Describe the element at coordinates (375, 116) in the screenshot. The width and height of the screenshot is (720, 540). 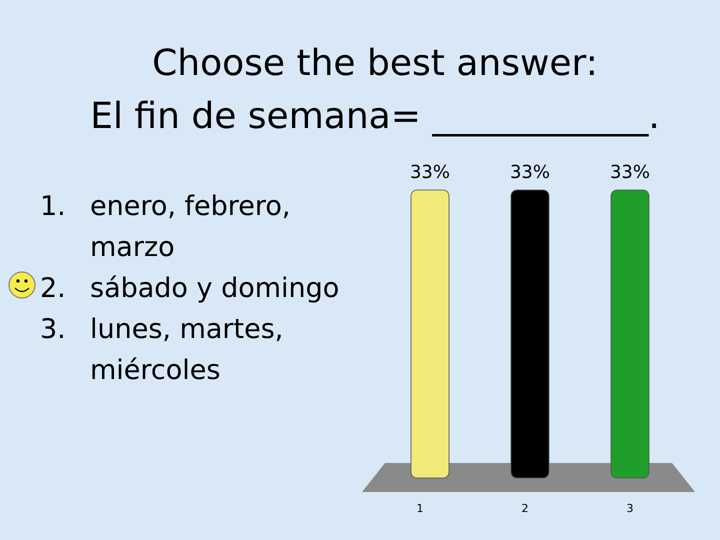
I see `chart-subtitle: El fin de semana= ____________.` at that location.